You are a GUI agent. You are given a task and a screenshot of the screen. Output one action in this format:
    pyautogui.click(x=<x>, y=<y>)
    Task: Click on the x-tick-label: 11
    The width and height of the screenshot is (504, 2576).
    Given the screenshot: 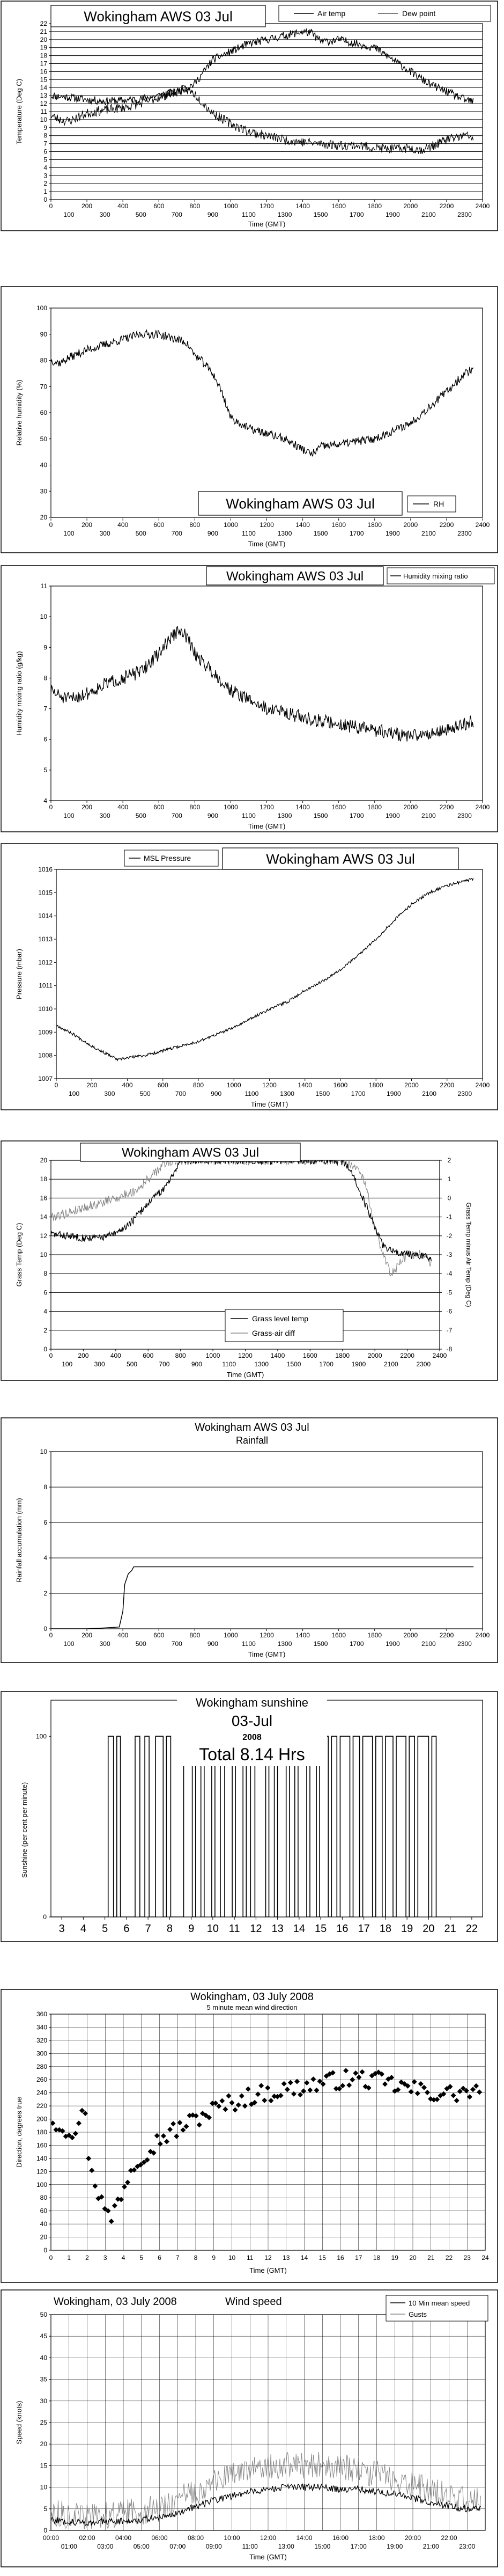 What is the action you would take?
    pyautogui.click(x=235, y=1929)
    